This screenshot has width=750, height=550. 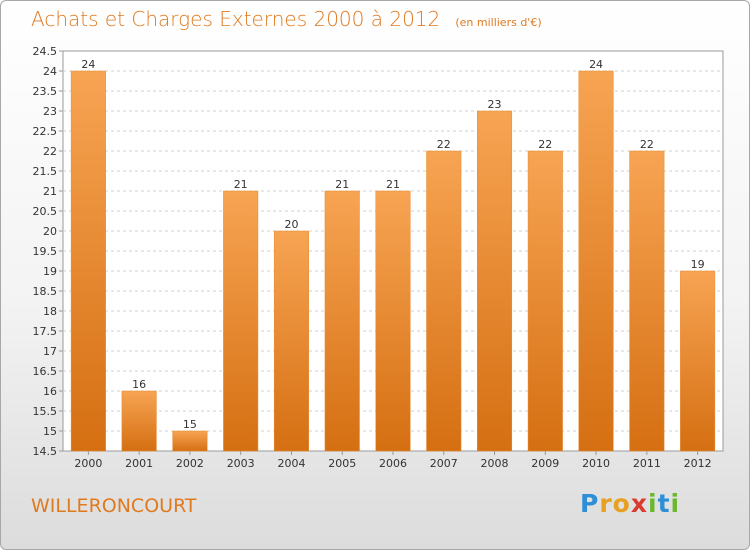 What do you see at coordinates (444, 301) in the screenshot?
I see `bar-2007` at bounding box center [444, 301].